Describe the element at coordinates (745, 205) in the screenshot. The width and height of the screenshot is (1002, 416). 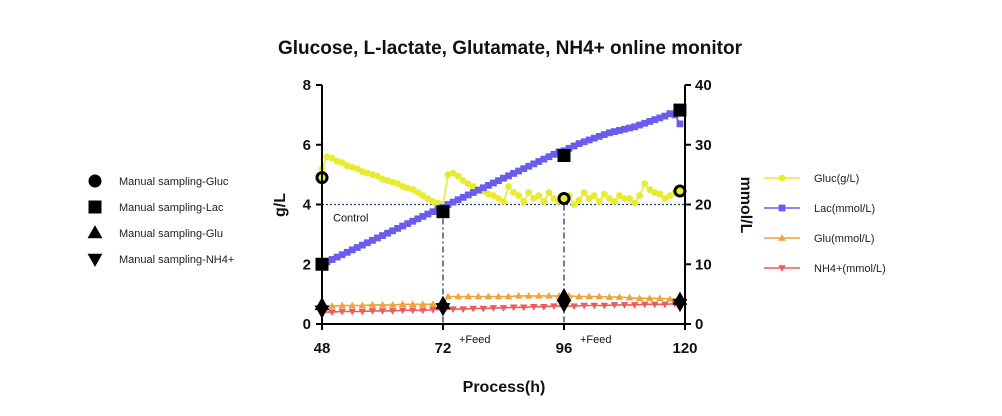
I see `y-axis-right-title: mmol/L` at that location.